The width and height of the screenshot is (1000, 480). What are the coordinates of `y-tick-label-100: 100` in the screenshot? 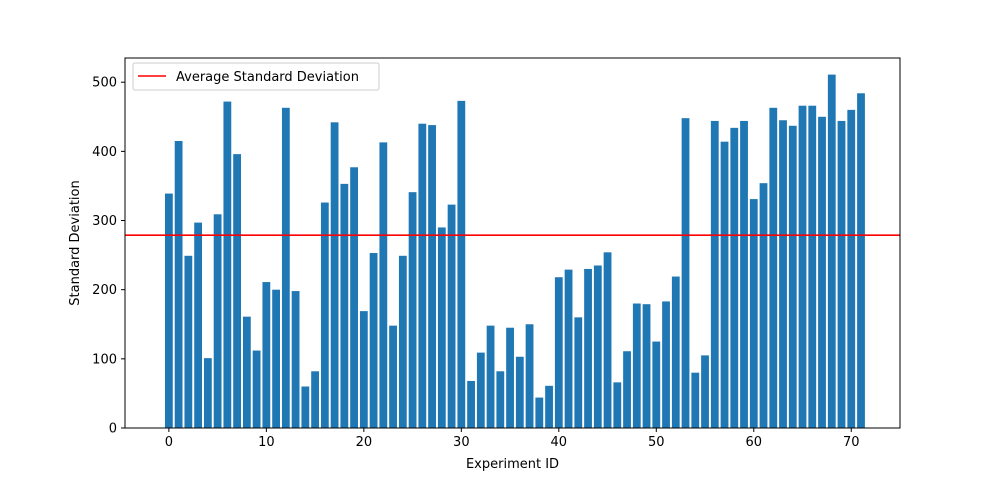 It's located at (104, 359).